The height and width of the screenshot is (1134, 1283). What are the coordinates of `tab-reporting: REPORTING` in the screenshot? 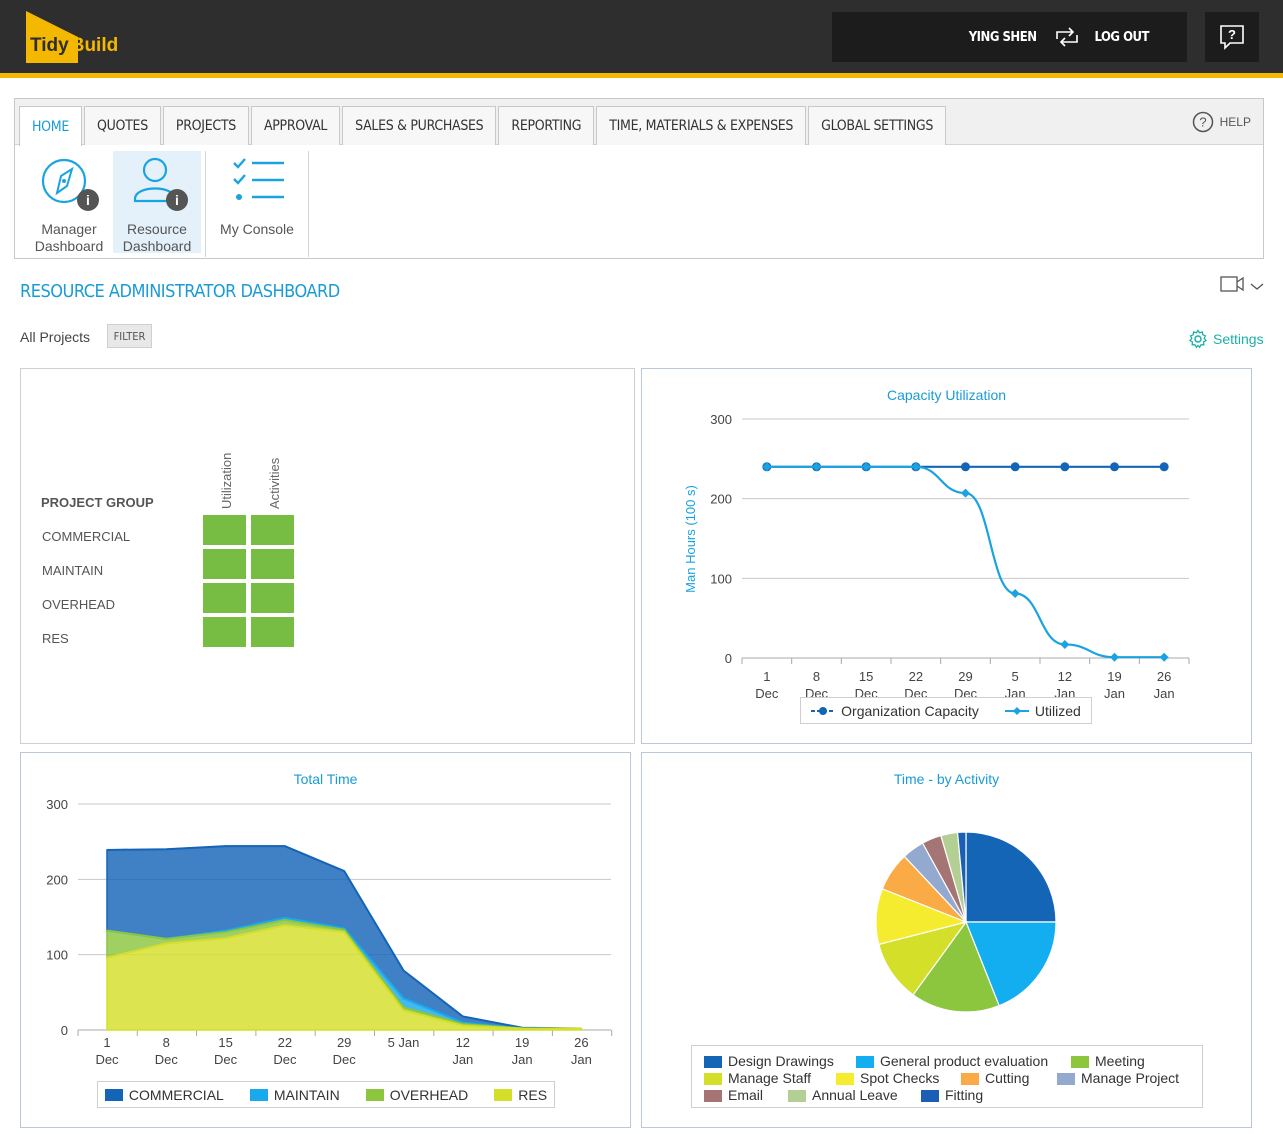 It's located at (546, 125).